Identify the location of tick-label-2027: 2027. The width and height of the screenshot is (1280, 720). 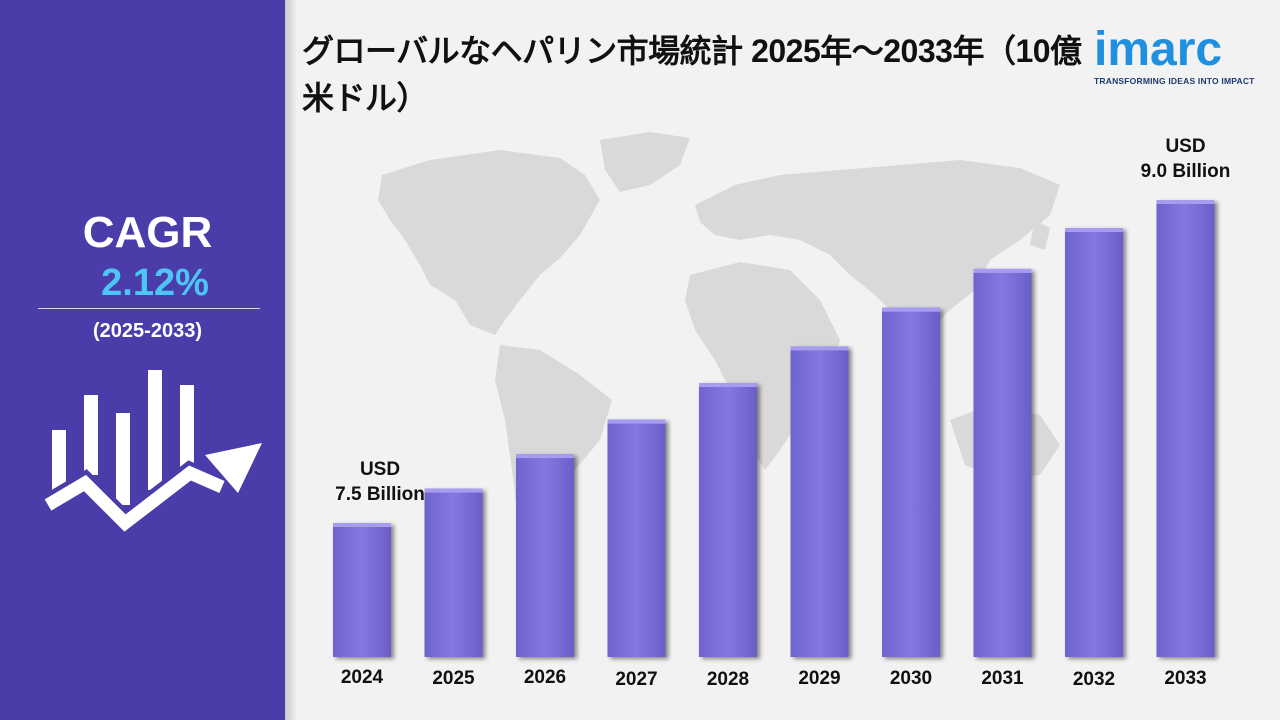
(636, 679).